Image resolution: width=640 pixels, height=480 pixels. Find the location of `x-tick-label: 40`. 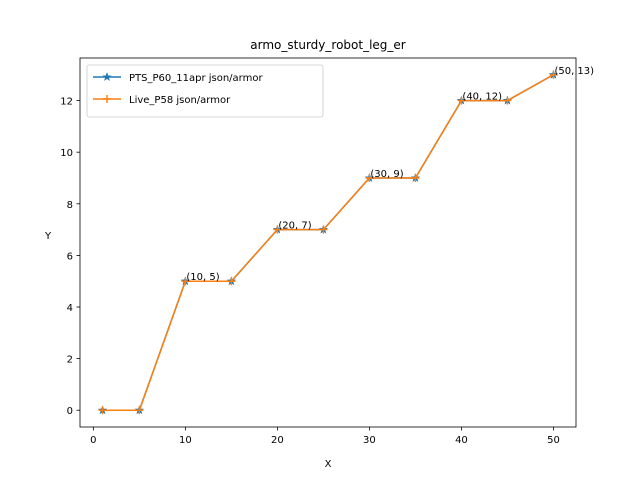

x-tick-label: 40 is located at coordinates (461, 440).